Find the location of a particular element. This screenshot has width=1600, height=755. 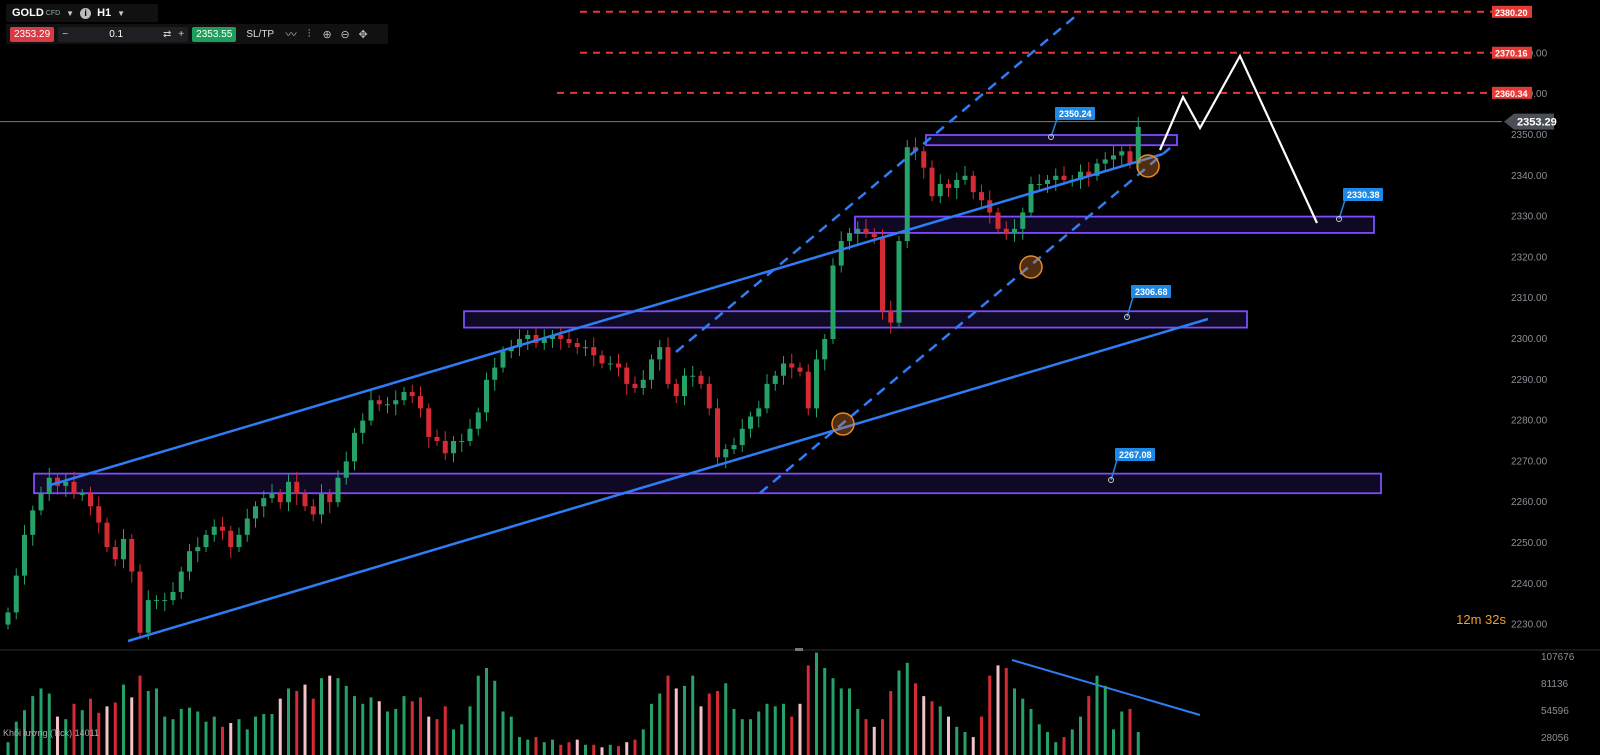

lot-value: 0.1 is located at coordinates (116, 34).